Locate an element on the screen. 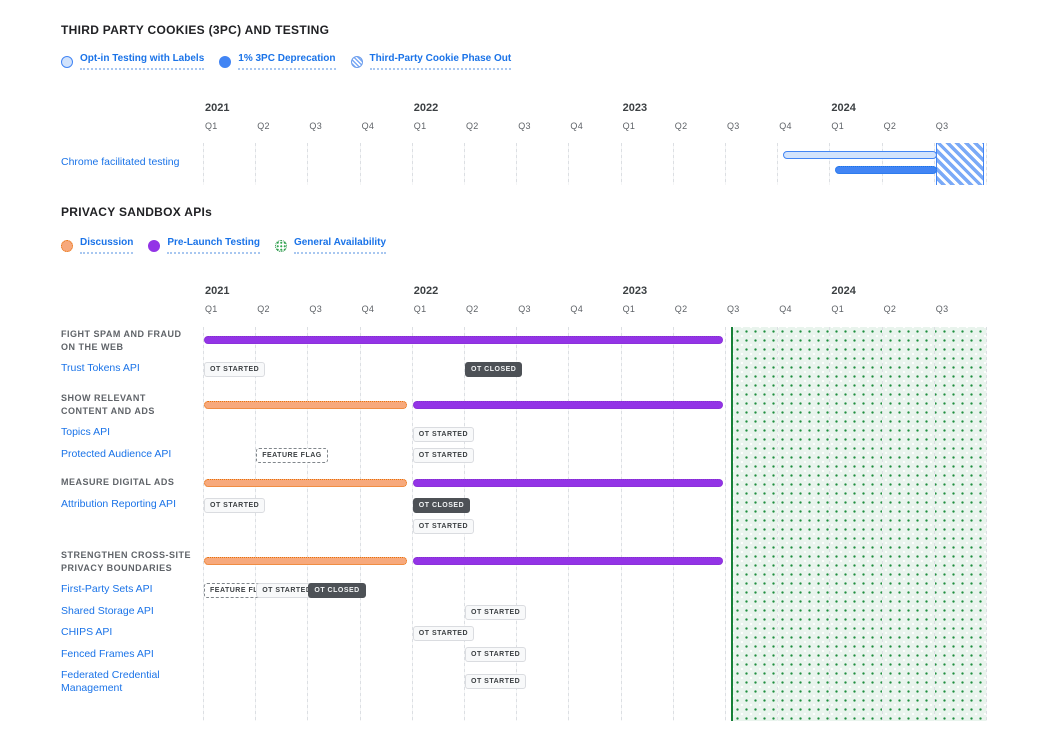 This screenshot has height=741, width=1055. legend-item-label: Third-Party Cookie Phase Out is located at coordinates (440, 61).